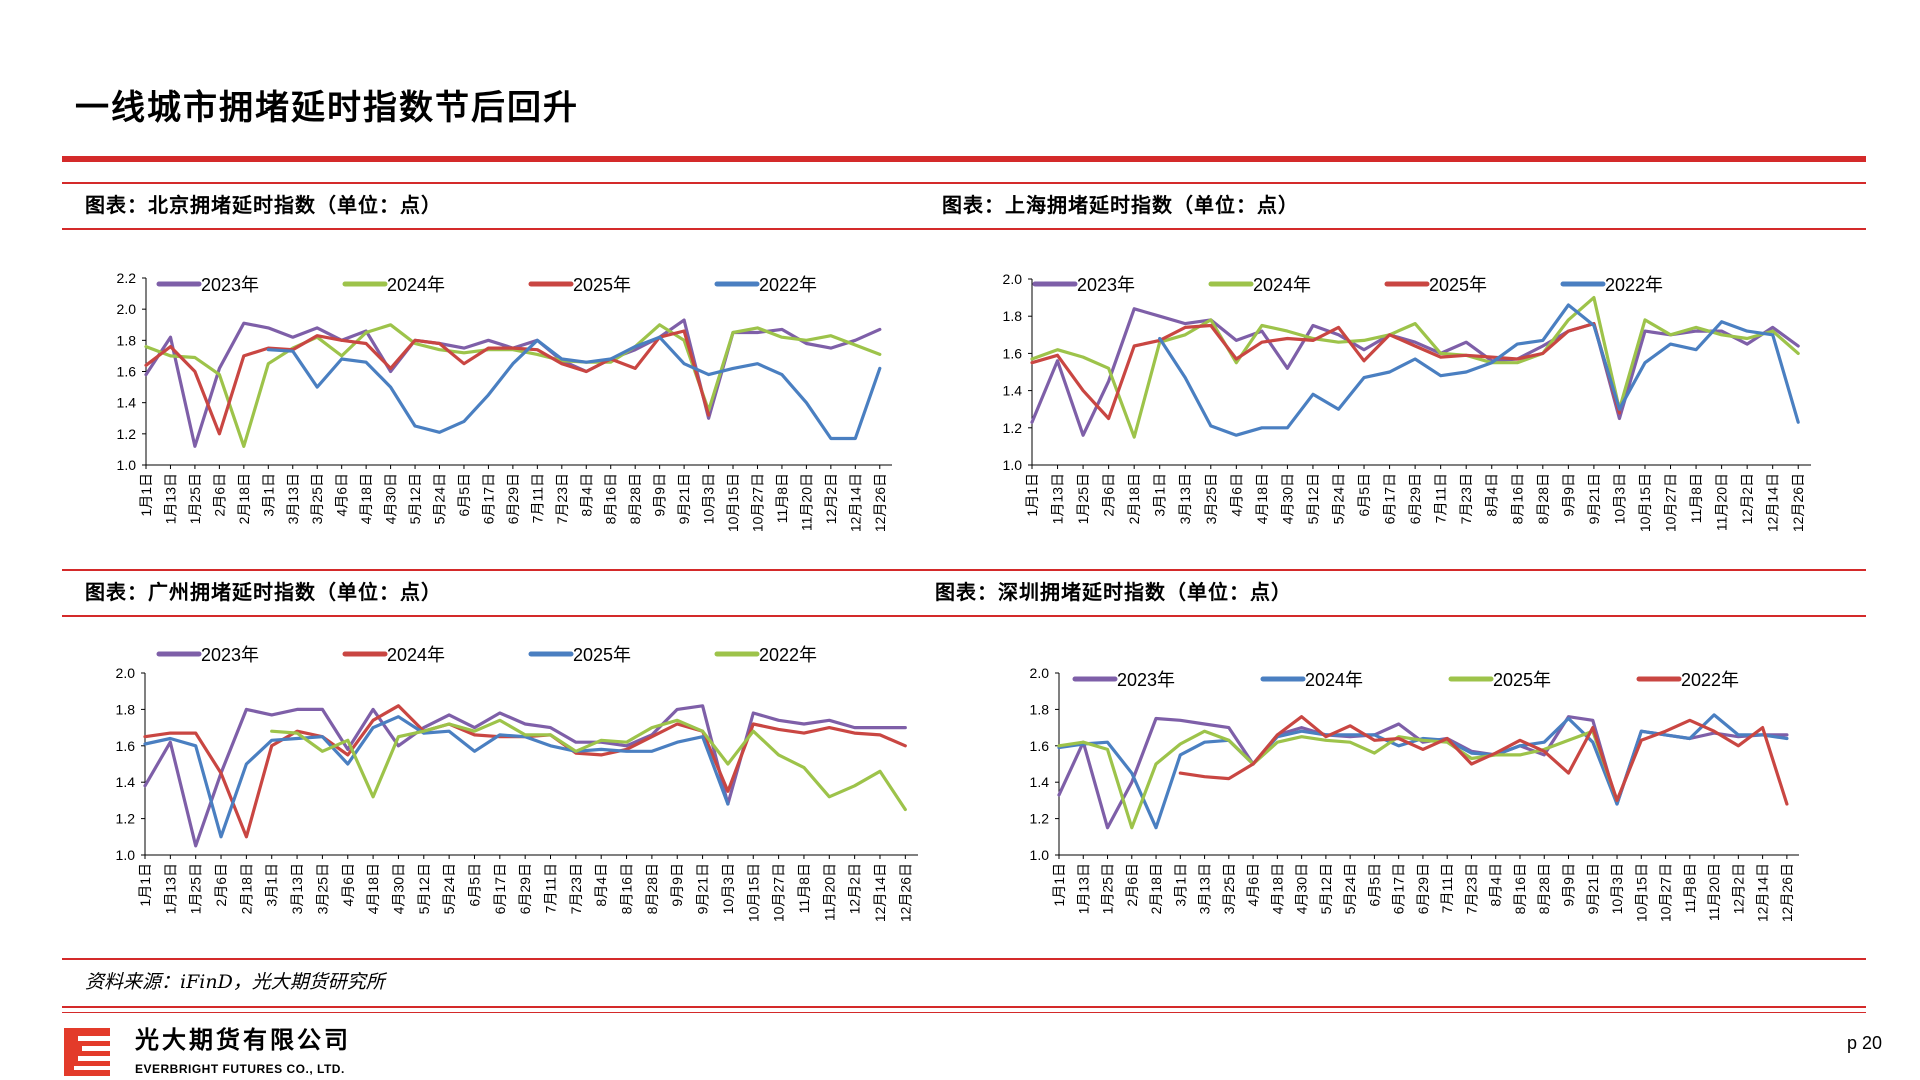 This screenshot has height=1080, width=1920. Describe the element at coordinates (1040, 746) in the screenshot. I see `y-tick-label: 1.6` at that location.